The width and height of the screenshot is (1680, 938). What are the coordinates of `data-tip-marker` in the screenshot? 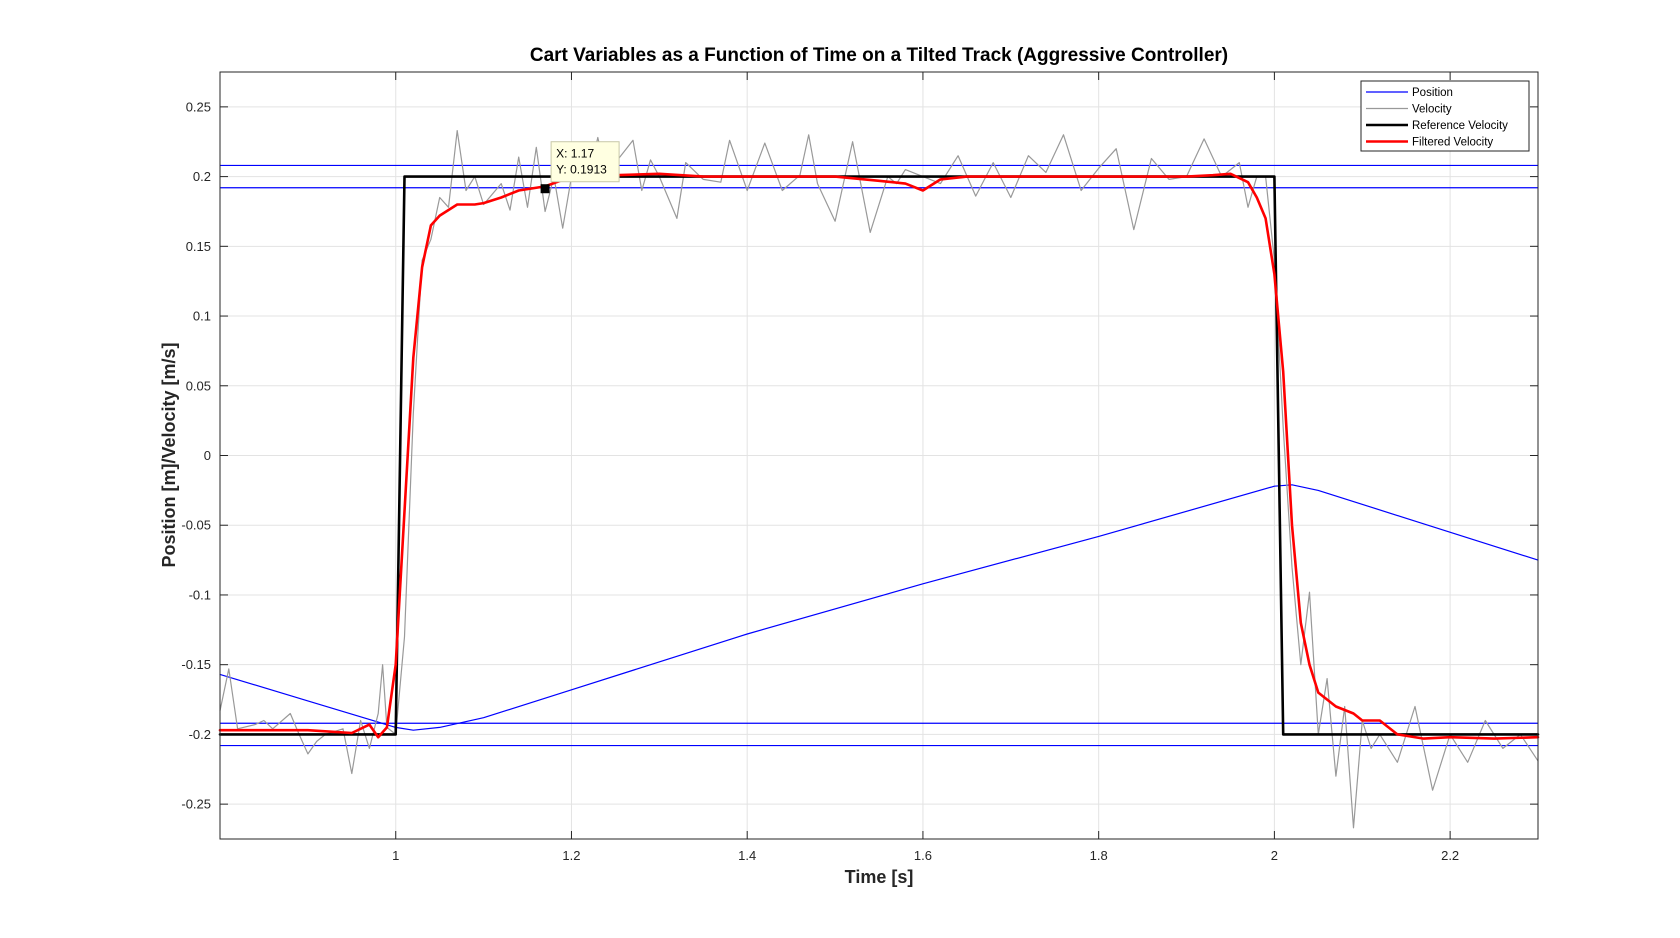 It's located at (545, 189).